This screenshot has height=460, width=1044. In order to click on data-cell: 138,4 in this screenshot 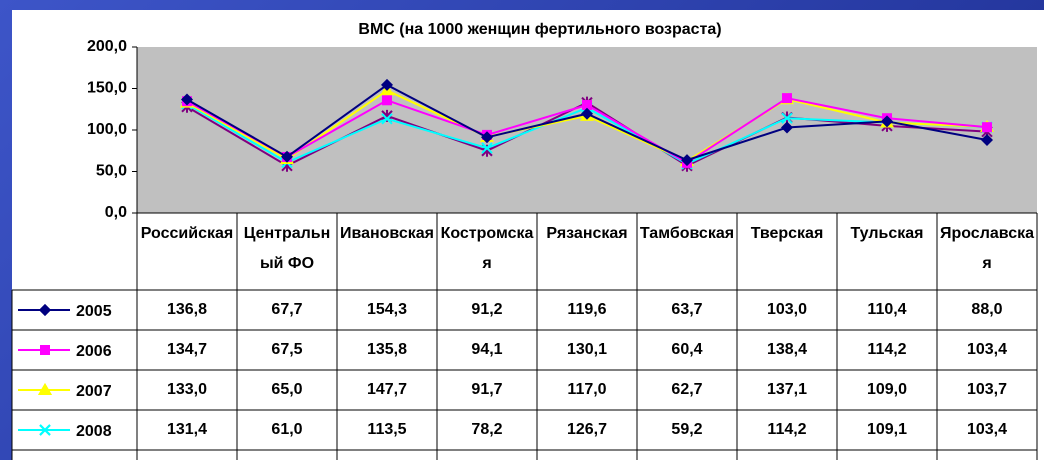, I will do `click(787, 349)`.